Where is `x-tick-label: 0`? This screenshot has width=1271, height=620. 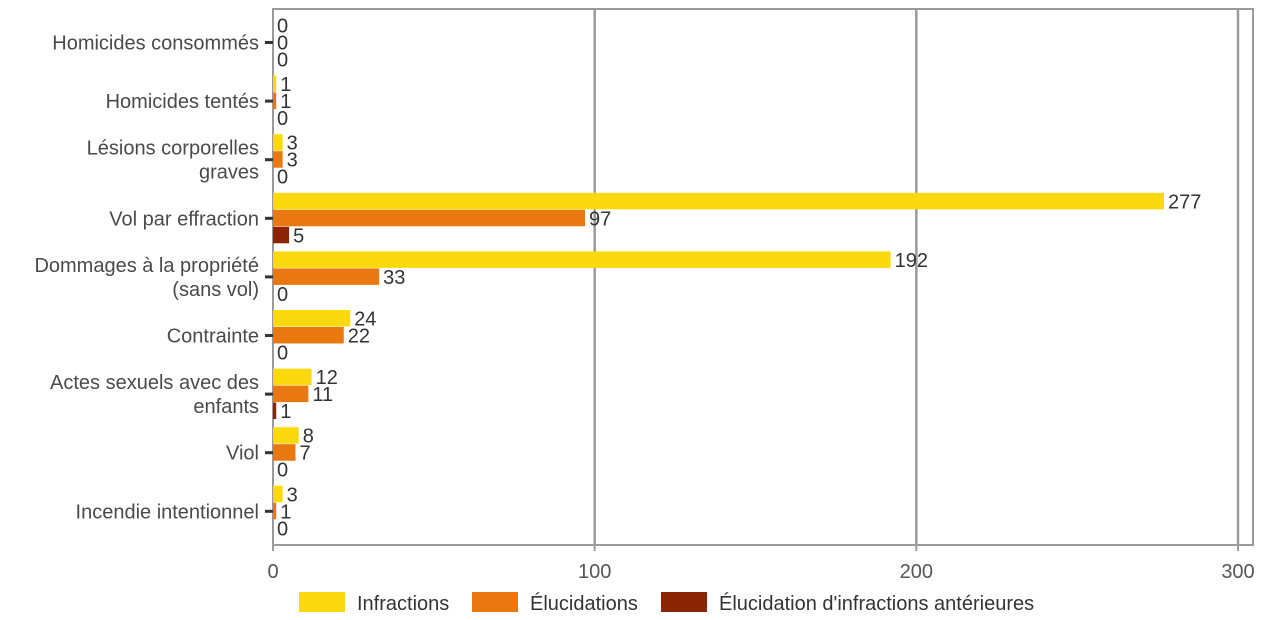 x-tick-label: 0 is located at coordinates (272, 572).